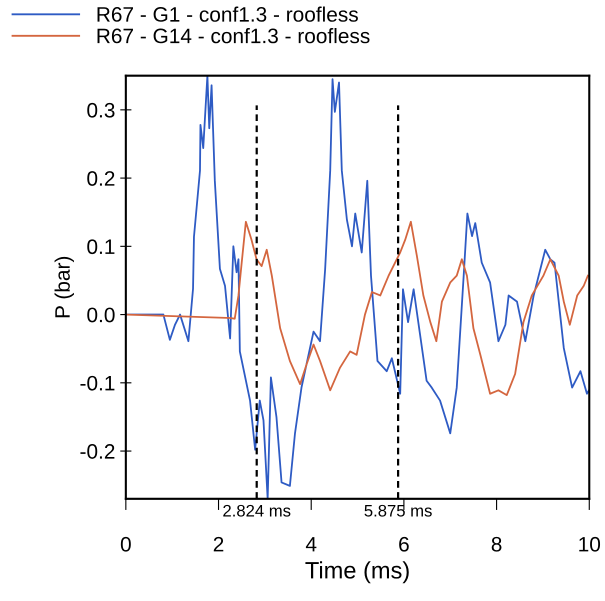 The height and width of the screenshot is (601, 605). Describe the element at coordinates (64, 287) in the screenshot. I see `y-axis-title: P (bar)` at that location.